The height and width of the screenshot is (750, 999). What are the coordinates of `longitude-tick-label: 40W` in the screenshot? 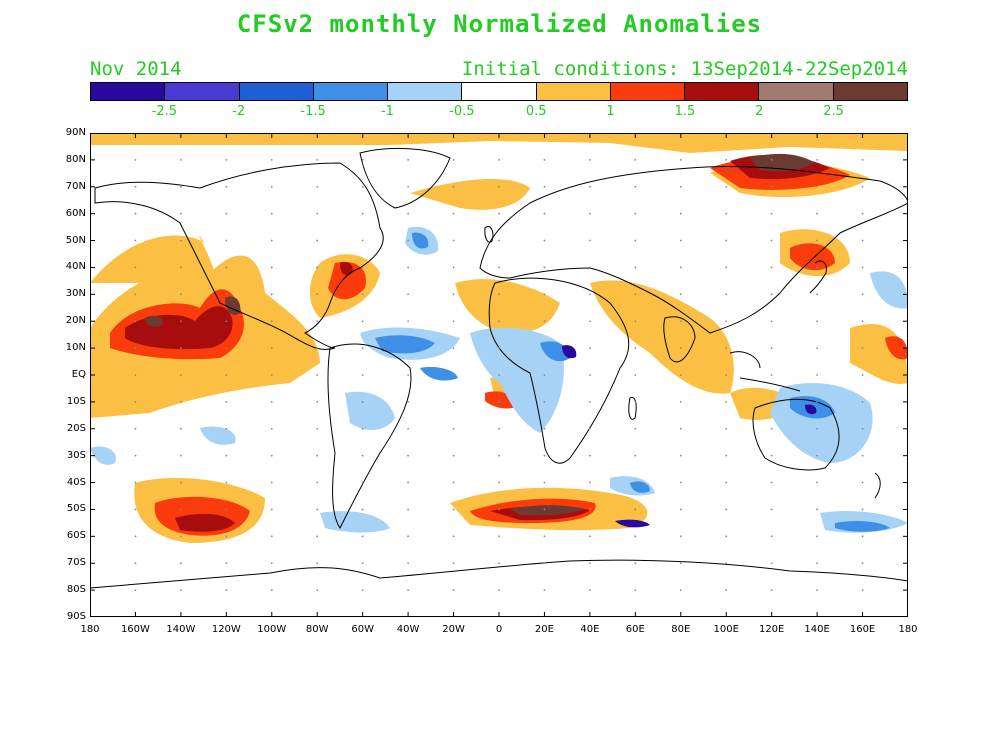 It's located at (408, 629).